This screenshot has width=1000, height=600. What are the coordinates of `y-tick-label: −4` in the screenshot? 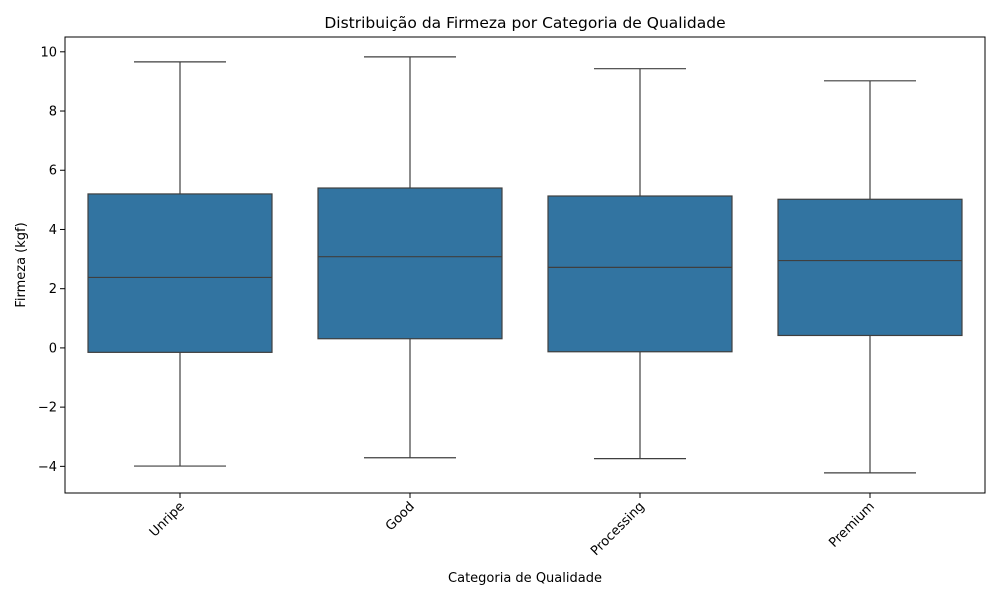 It's located at (47, 467).